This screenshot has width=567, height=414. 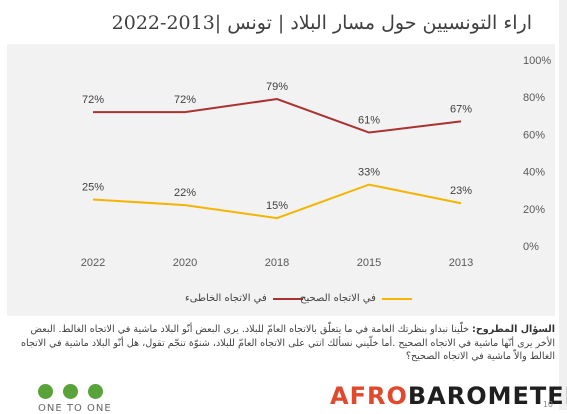 What do you see at coordinates (185, 263) in the screenshot?
I see `x-tick-label: 2020` at bounding box center [185, 263].